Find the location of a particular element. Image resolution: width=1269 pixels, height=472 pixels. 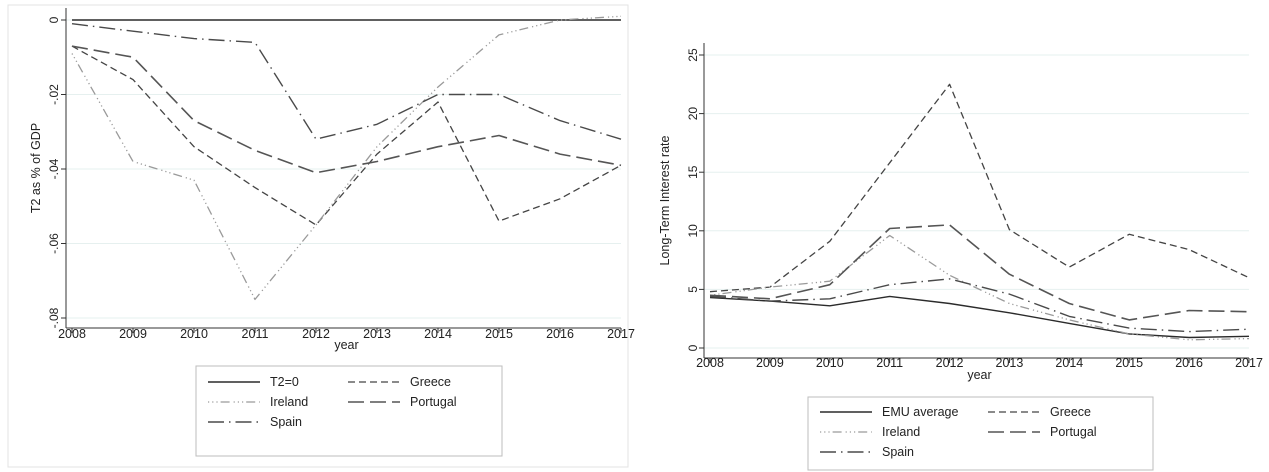

y-tick-label: 10 is located at coordinates (693, 231).